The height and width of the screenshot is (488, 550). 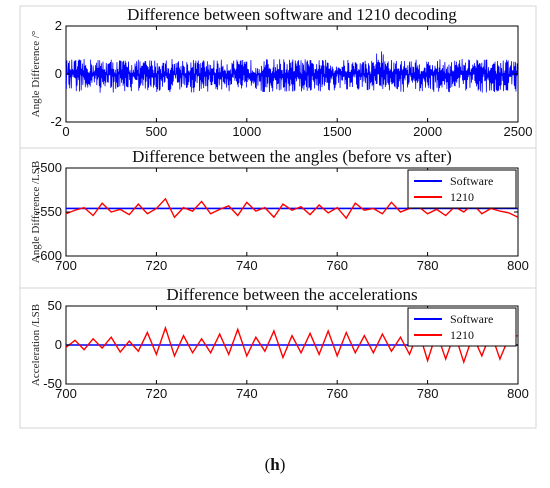 What do you see at coordinates (49, 211) in the screenshot?
I see `y-tick-label: -550` at bounding box center [49, 211].